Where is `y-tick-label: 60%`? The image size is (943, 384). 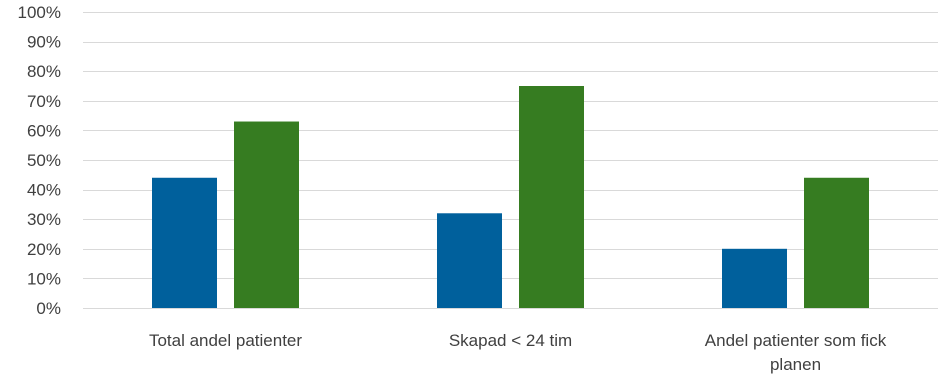
y-tick-label: 60% is located at coordinates (44, 130).